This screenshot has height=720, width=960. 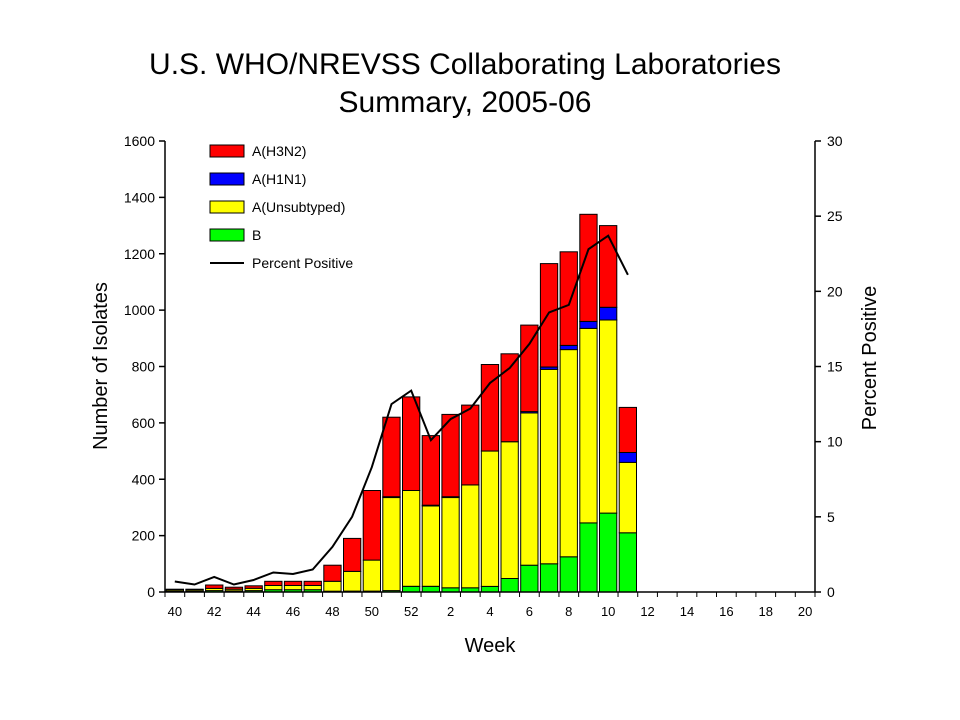 I want to click on x-tick-label: 6, so click(x=529, y=611).